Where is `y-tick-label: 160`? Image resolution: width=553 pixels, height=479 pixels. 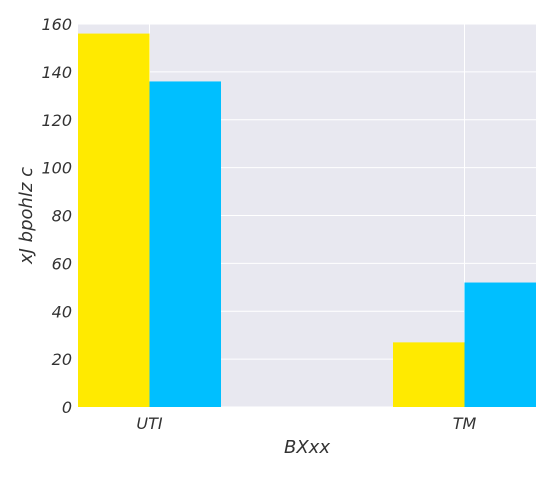
y-tick-label: 160 is located at coordinates (56, 24).